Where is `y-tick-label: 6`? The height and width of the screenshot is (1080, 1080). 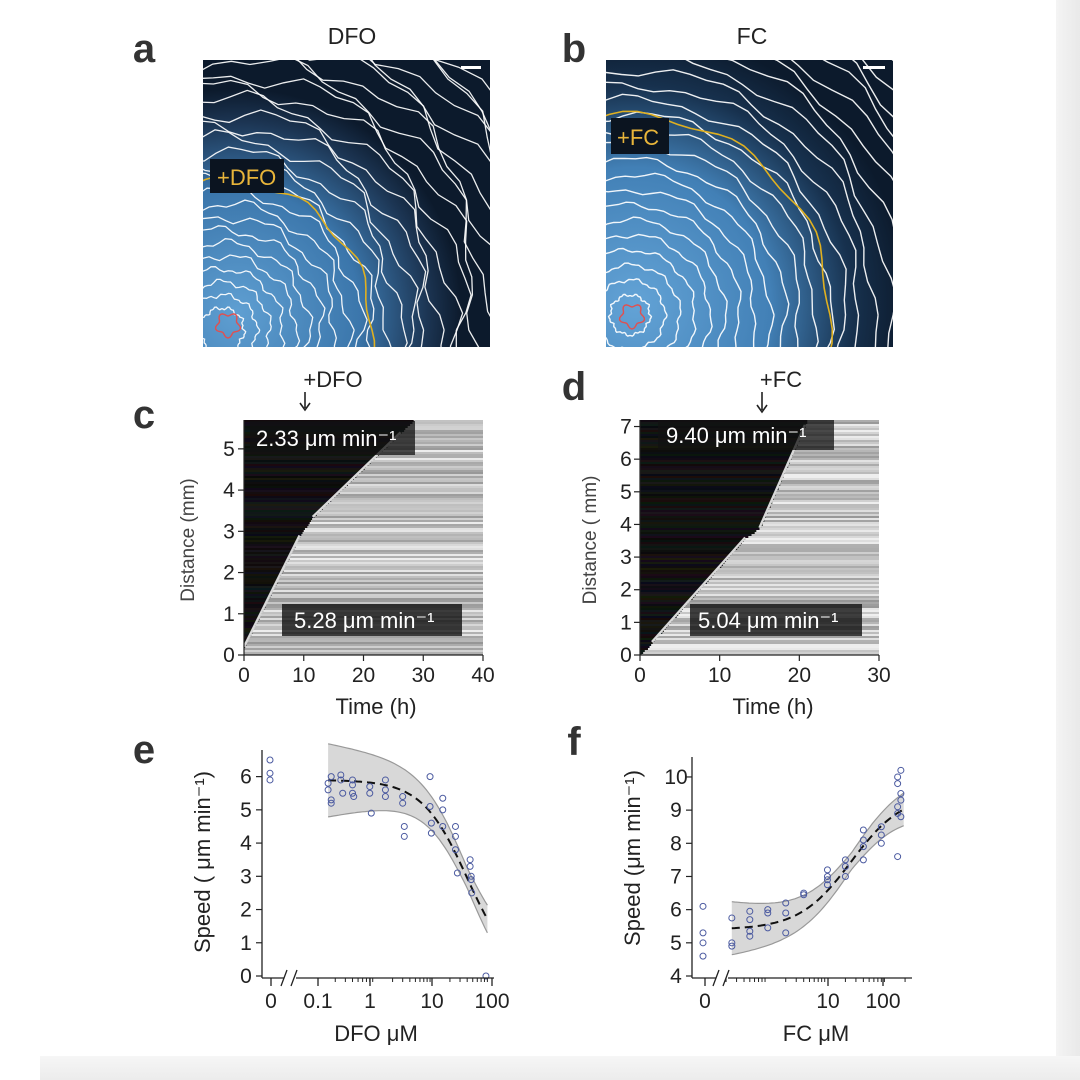 y-tick-label: 6 is located at coordinates (626, 459).